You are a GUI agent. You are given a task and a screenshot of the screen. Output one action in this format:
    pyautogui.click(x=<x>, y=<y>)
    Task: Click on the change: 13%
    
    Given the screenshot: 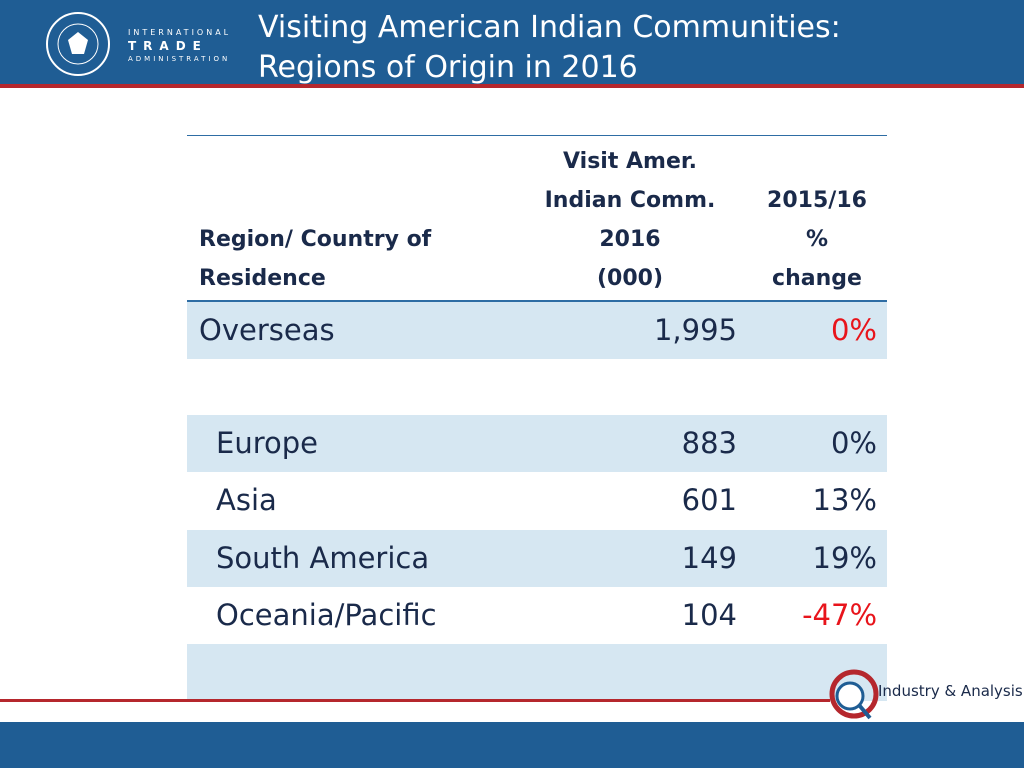 What is the action you would take?
    pyautogui.click(x=844, y=500)
    